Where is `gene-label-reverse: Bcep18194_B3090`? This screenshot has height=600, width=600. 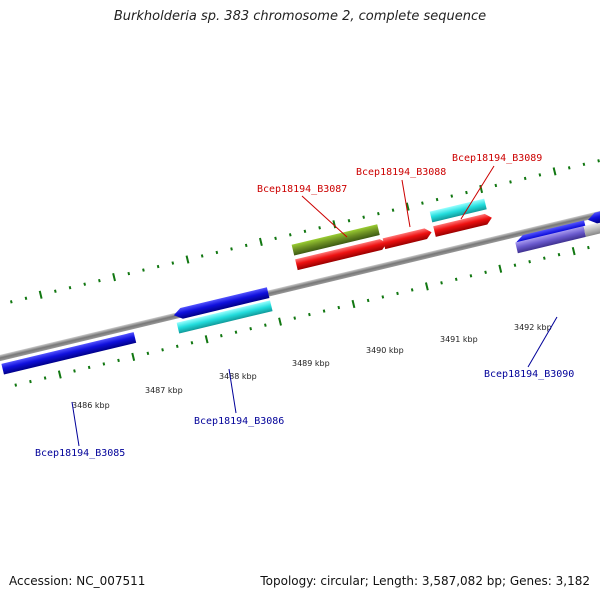 gene-label-reverse: Bcep18194_B3090 is located at coordinates (529, 374).